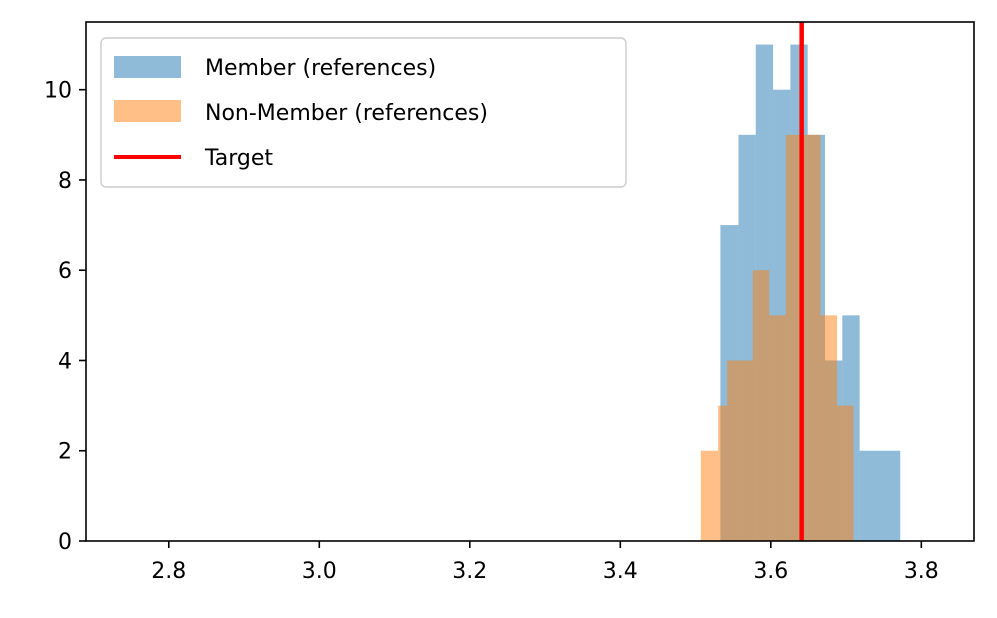 Image resolution: width=997 pixels, height=618 pixels. What do you see at coordinates (620, 571) in the screenshot?
I see `x-tick-label-3: 3.4` at bounding box center [620, 571].